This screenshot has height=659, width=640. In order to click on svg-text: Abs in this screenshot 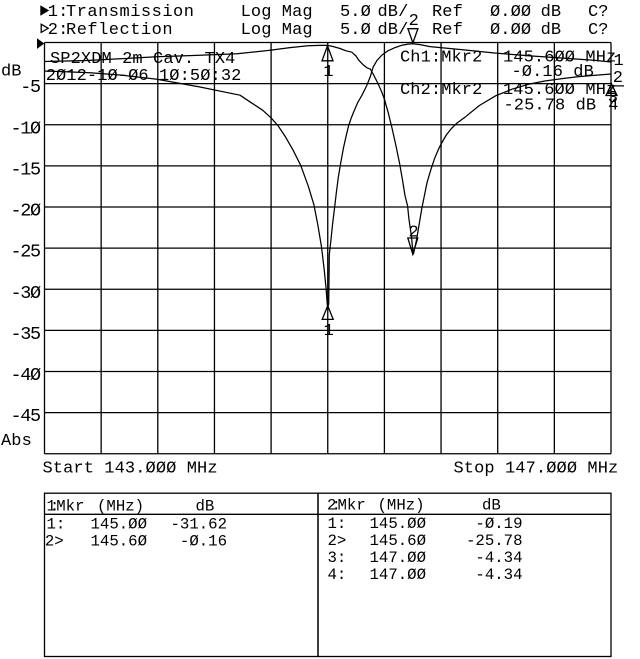, I will do `click(16, 441)`.